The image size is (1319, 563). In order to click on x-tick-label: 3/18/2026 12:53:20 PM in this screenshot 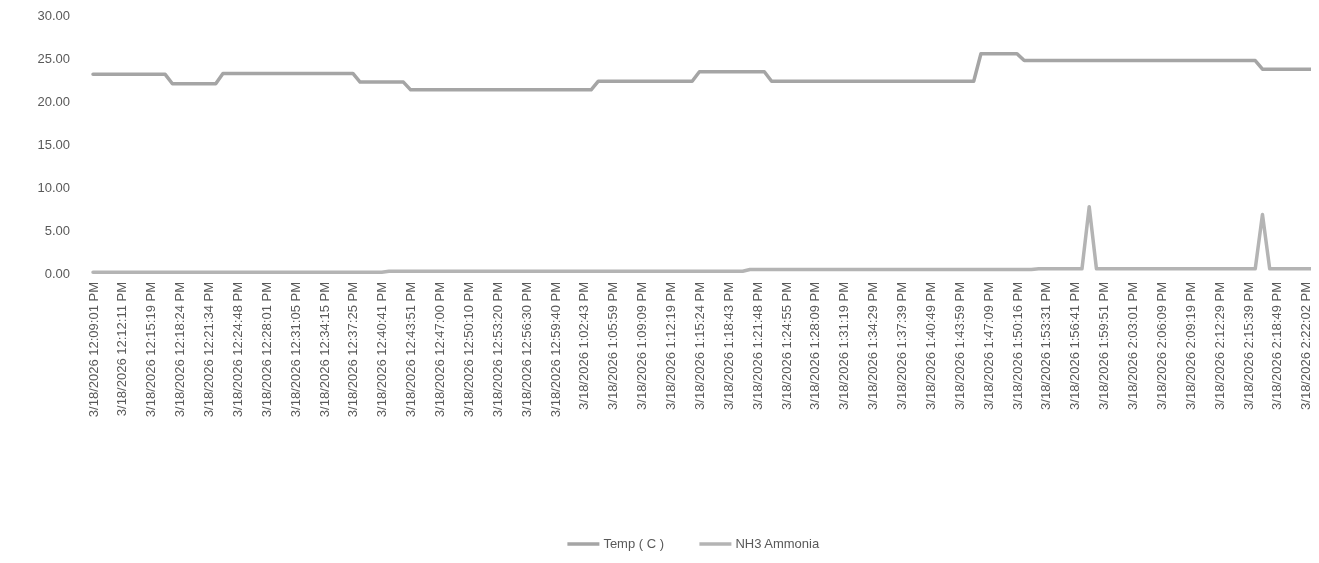, I will do `click(497, 350)`.